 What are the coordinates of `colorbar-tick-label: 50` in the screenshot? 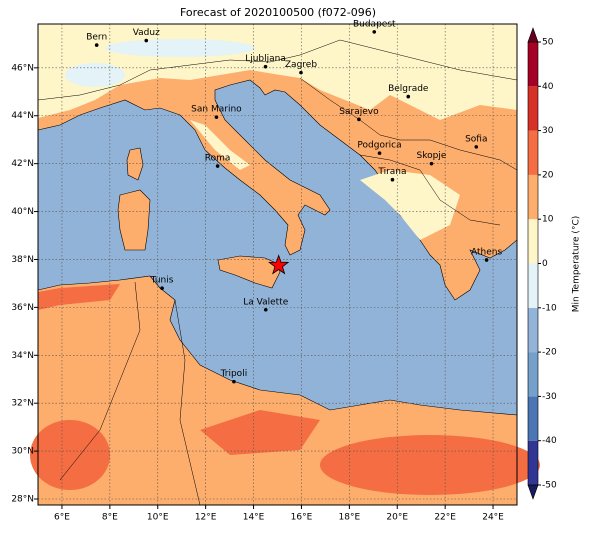 It's located at (548, 43).